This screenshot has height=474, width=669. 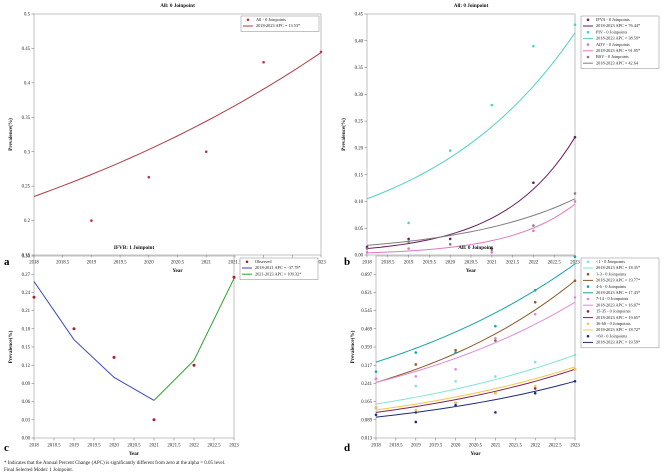 I want to click on legend-label: 2018-2023 APC = 91.95*, so click(x=618, y=50).